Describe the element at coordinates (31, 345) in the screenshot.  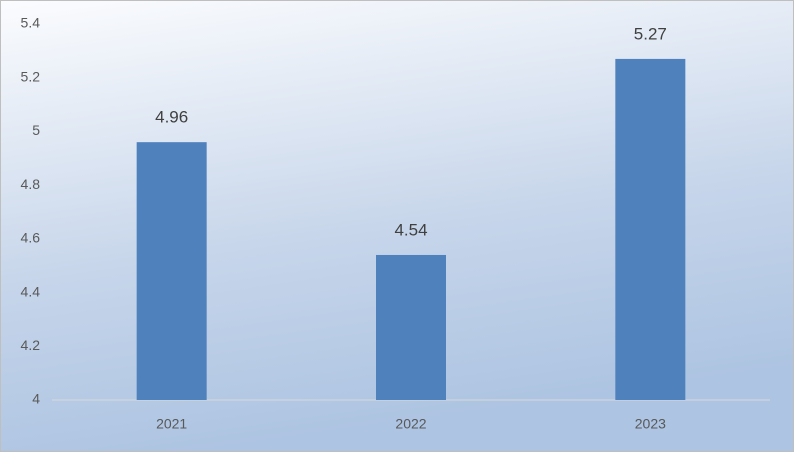
I see `y-tick-label: 4.2` at that location.